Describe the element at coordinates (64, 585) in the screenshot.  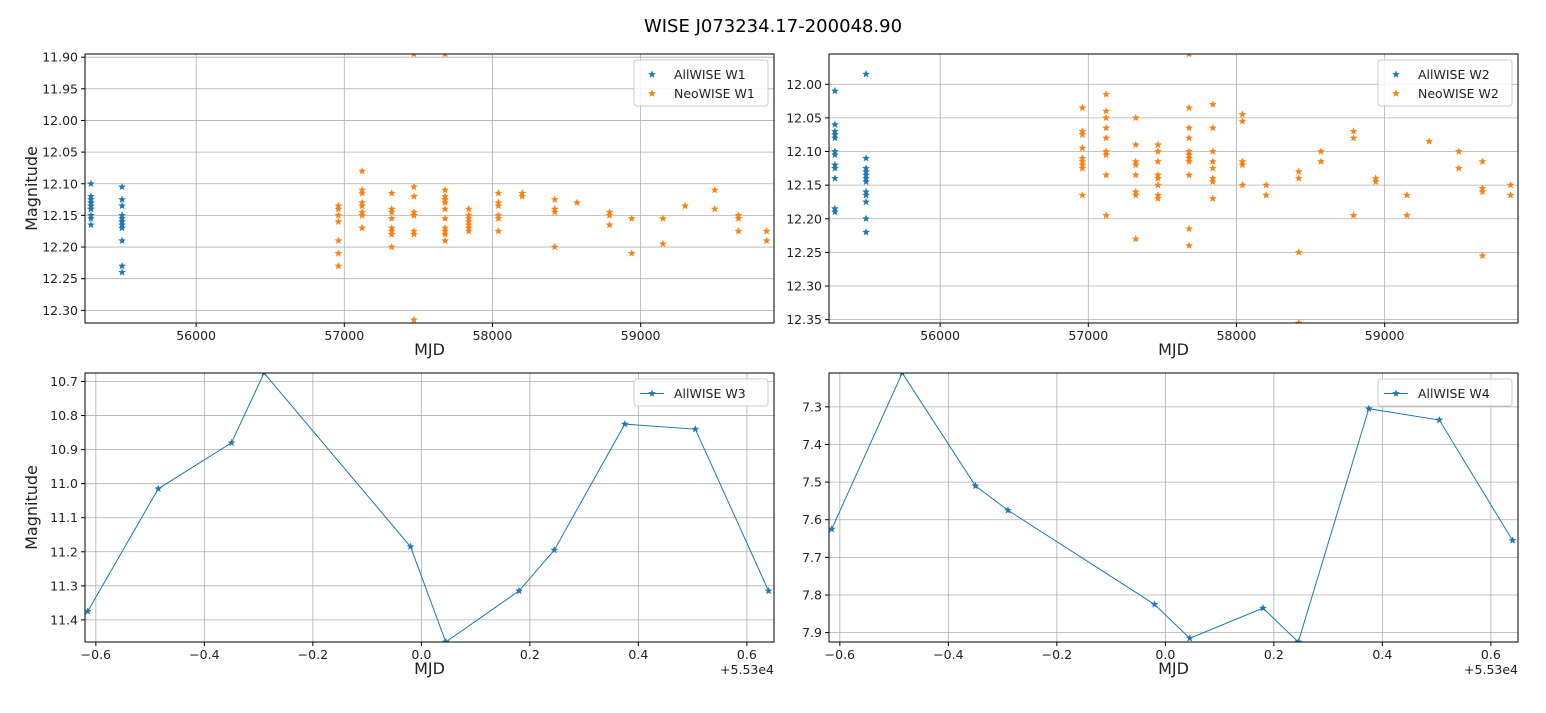
I see `y-tick-label: 11.3` at that location.